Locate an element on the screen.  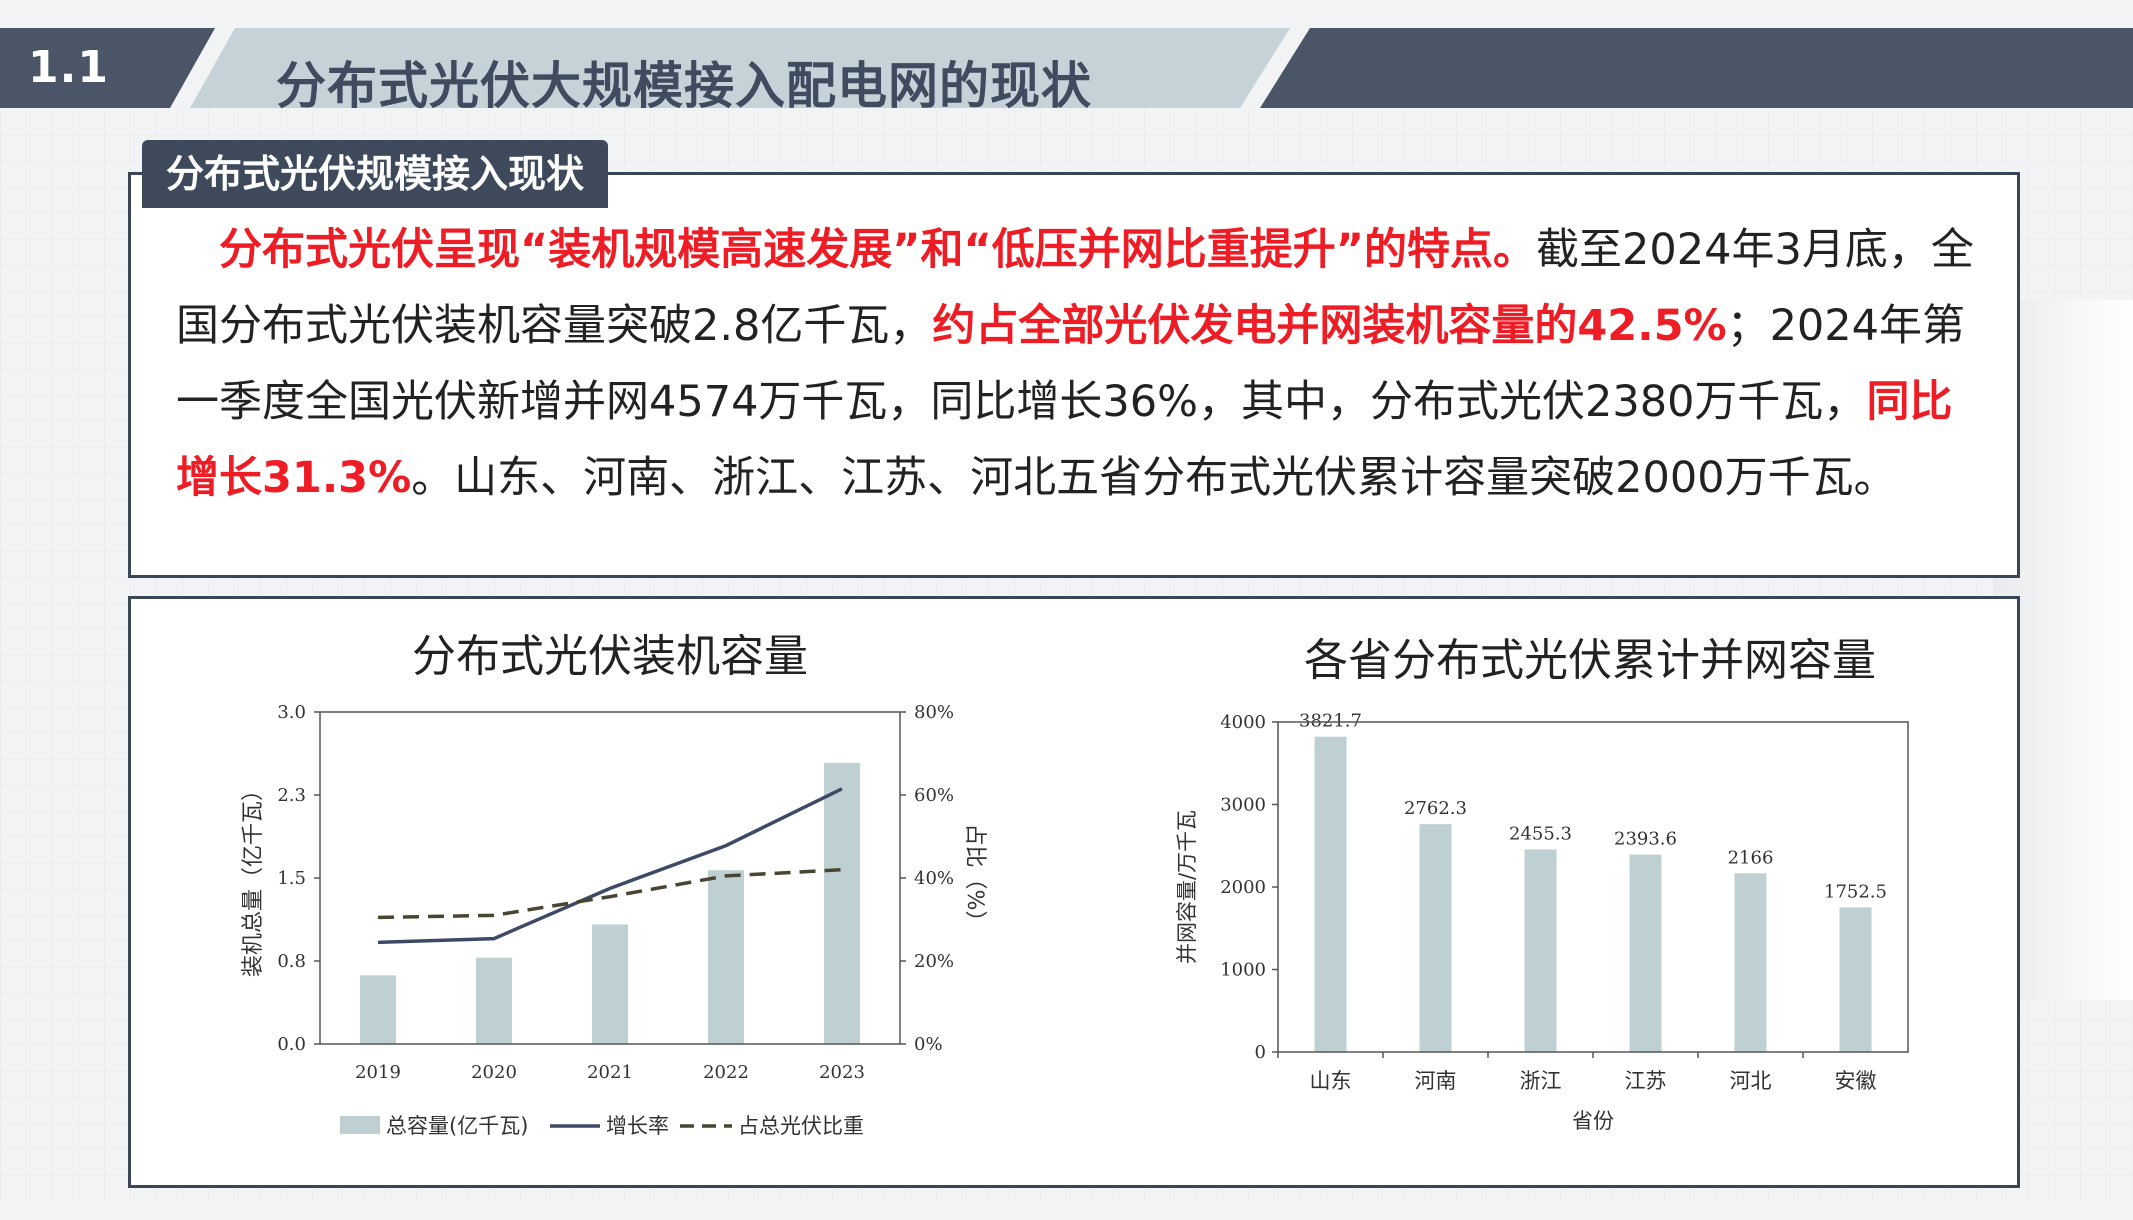
y-tick-label: 0 is located at coordinates (1260, 1052).